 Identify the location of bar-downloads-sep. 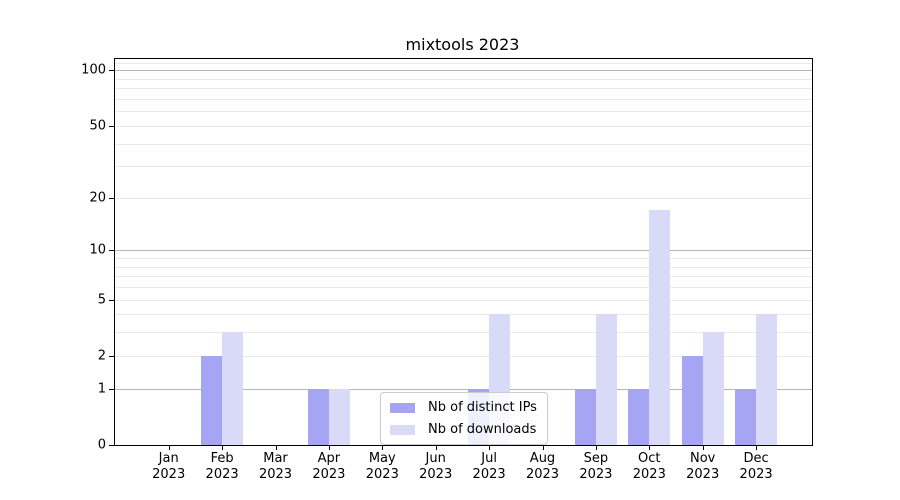
(606, 379).